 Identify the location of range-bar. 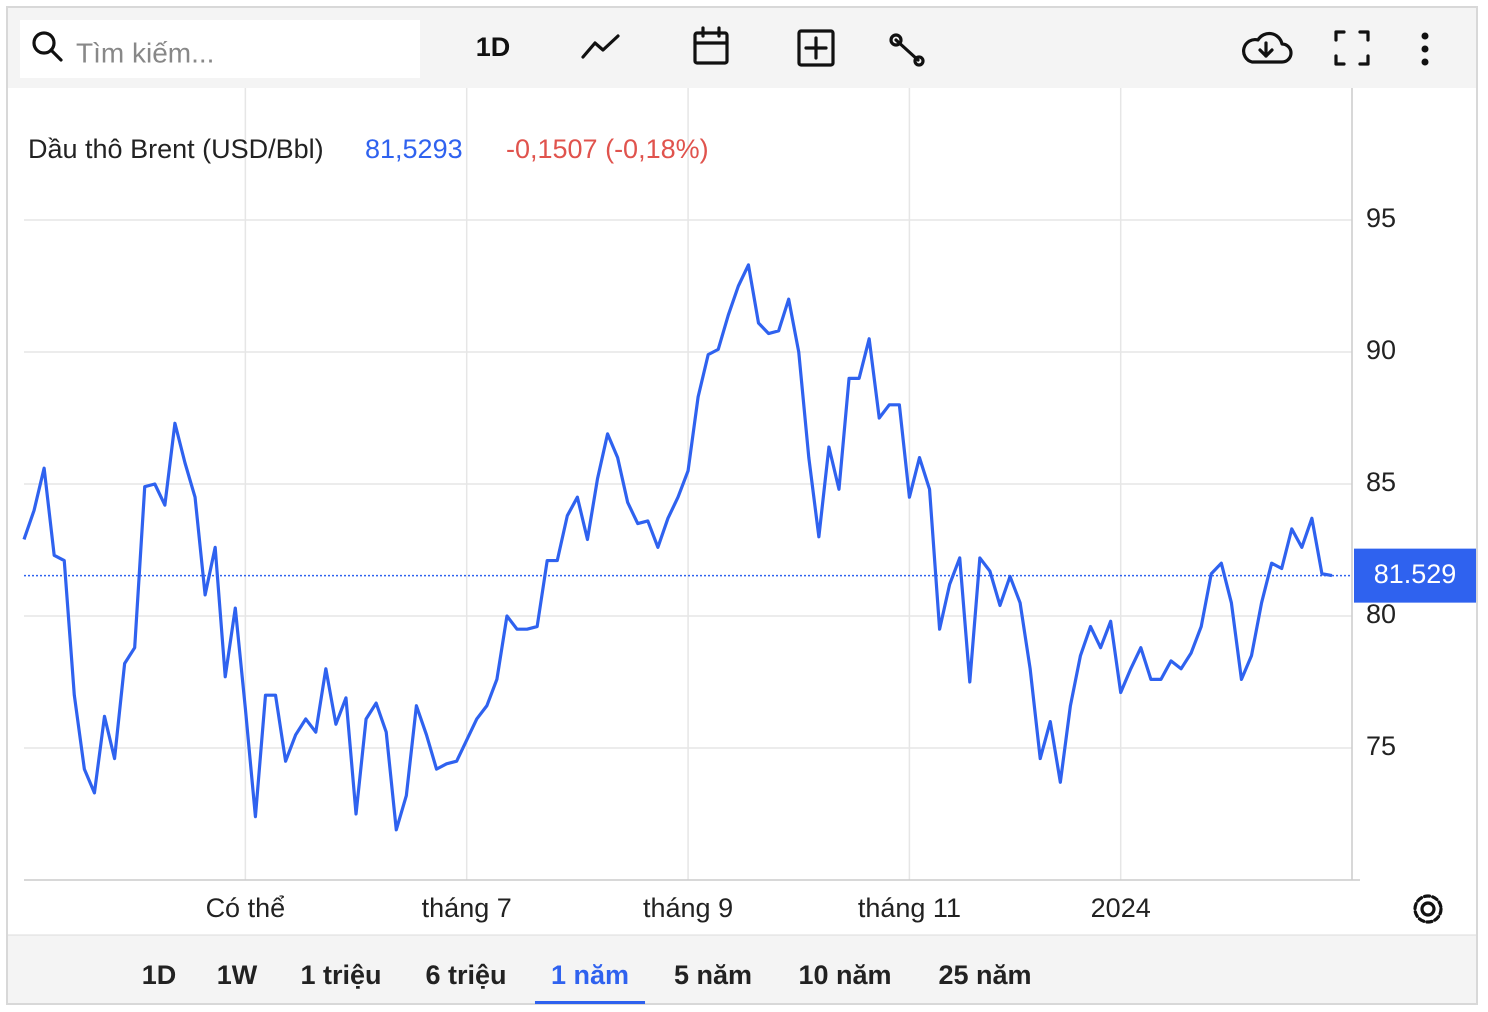
(742, 969).